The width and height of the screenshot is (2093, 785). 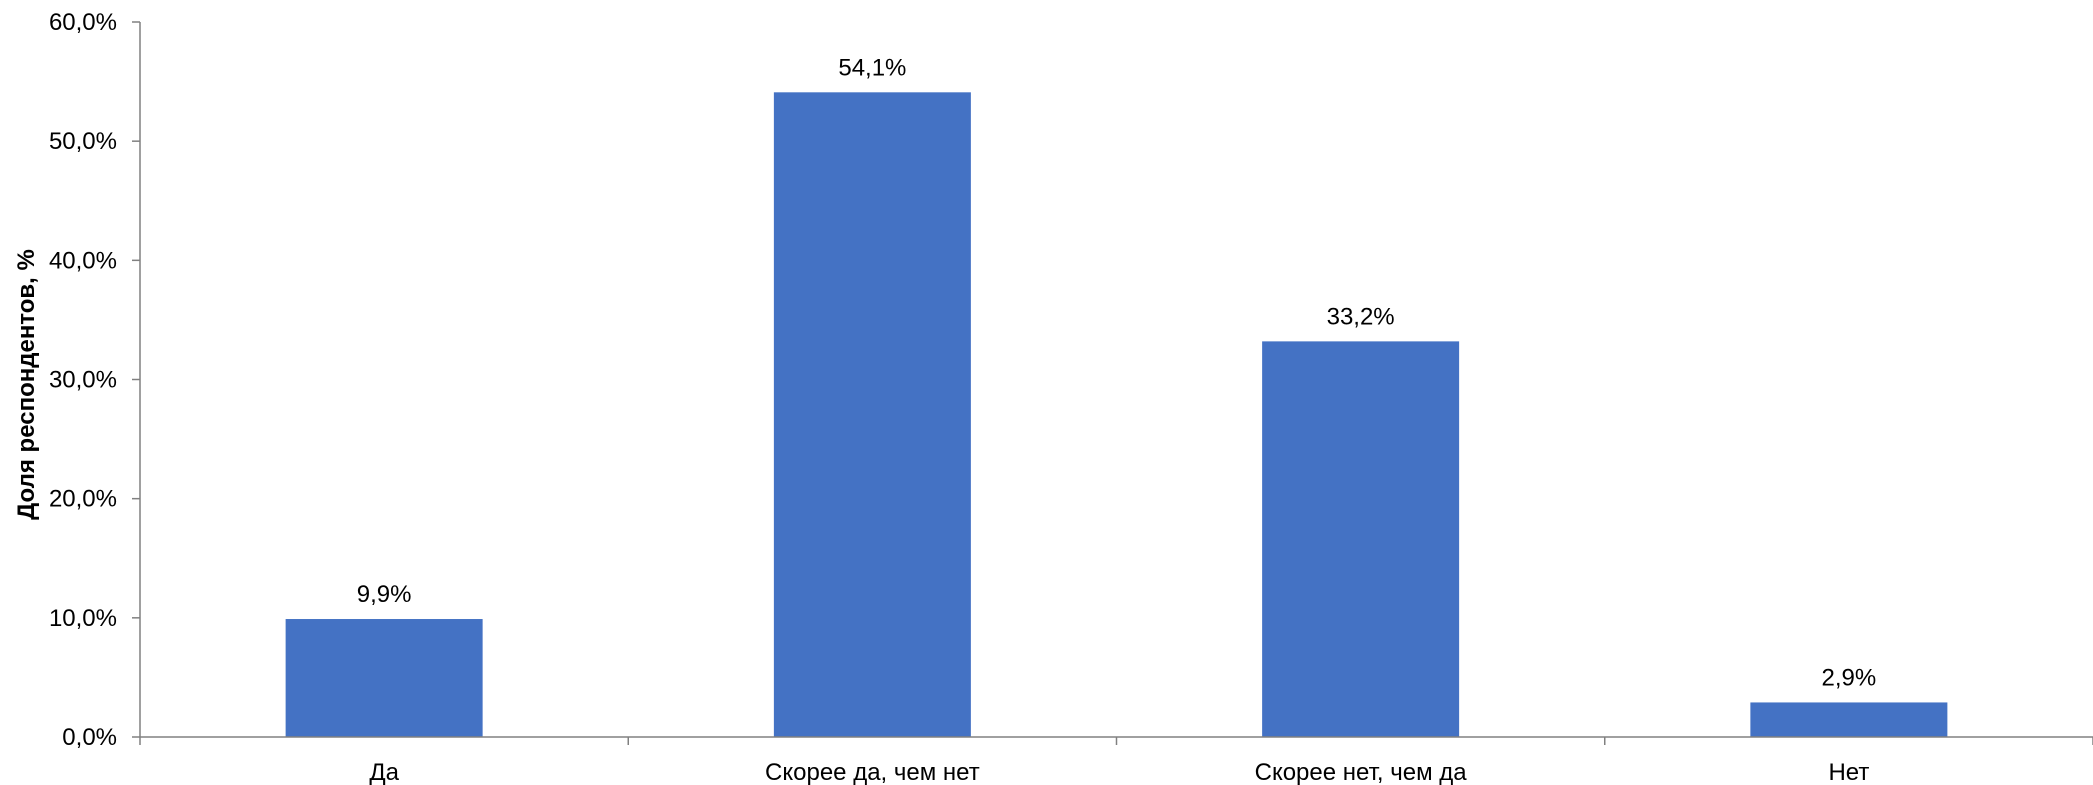 I want to click on category-label: Скорее да, чем нет, so click(x=872, y=772).